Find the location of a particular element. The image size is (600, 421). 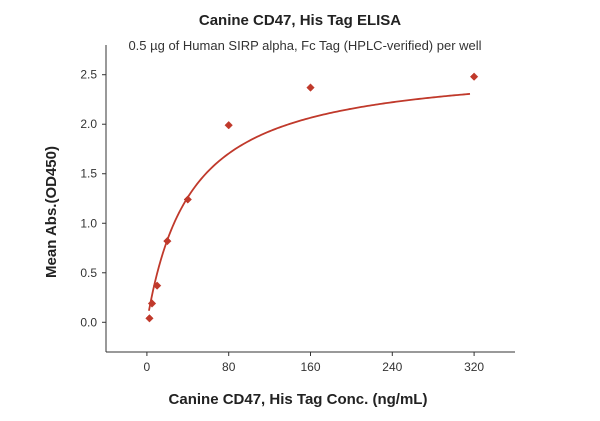

y-axis-label: Mean Abs.(OD450) is located at coordinates (51, 212).